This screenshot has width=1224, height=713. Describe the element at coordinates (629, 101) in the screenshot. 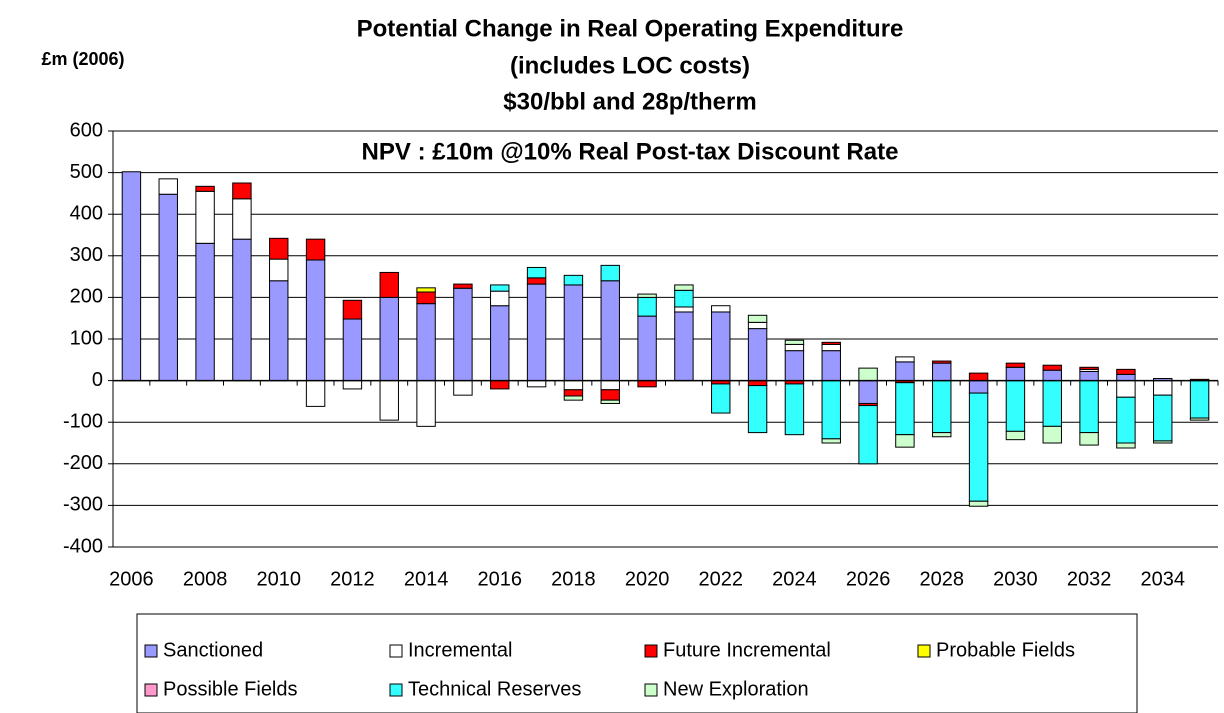

I see `title-line: $30/bbl and 28p/therm` at that location.